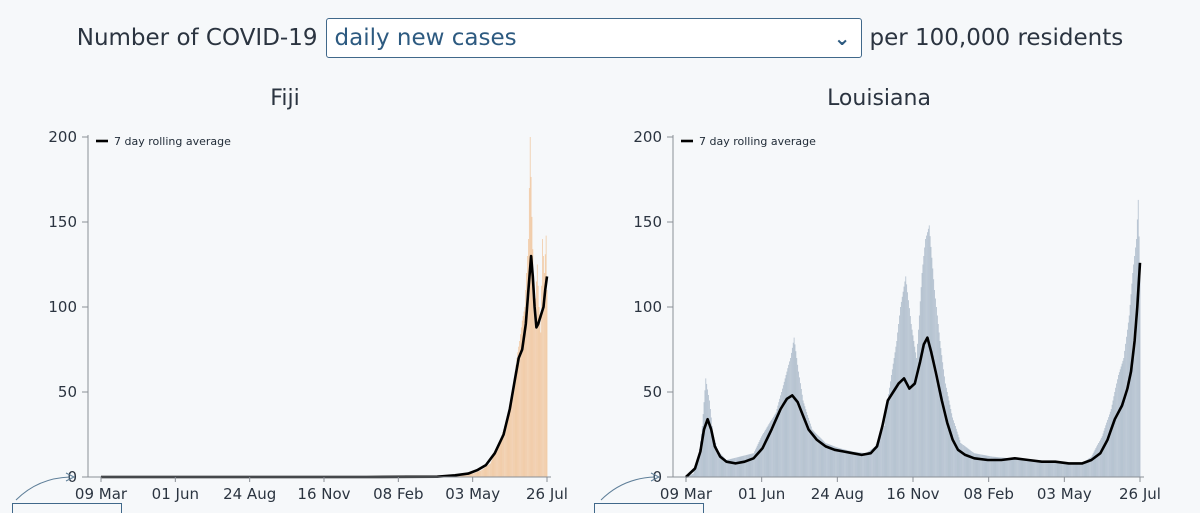 The width and height of the screenshot is (1200, 513). I want to click on legend-label: 7 day rolling average, so click(757, 141).